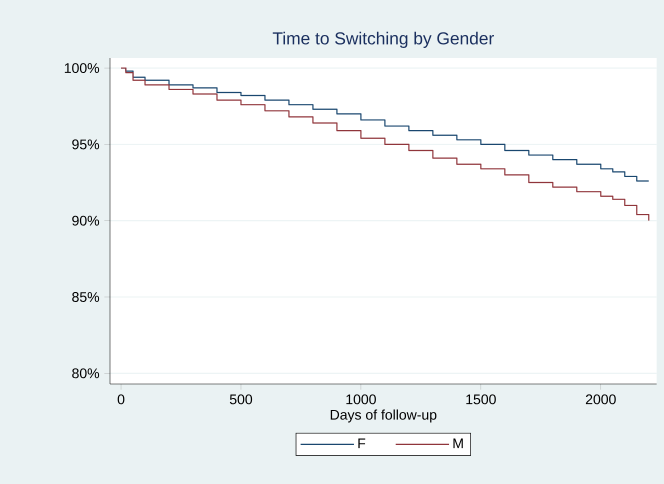 Image resolution: width=664 pixels, height=484 pixels. I want to click on chart-title: Time to Switching by Gender, so click(383, 40).